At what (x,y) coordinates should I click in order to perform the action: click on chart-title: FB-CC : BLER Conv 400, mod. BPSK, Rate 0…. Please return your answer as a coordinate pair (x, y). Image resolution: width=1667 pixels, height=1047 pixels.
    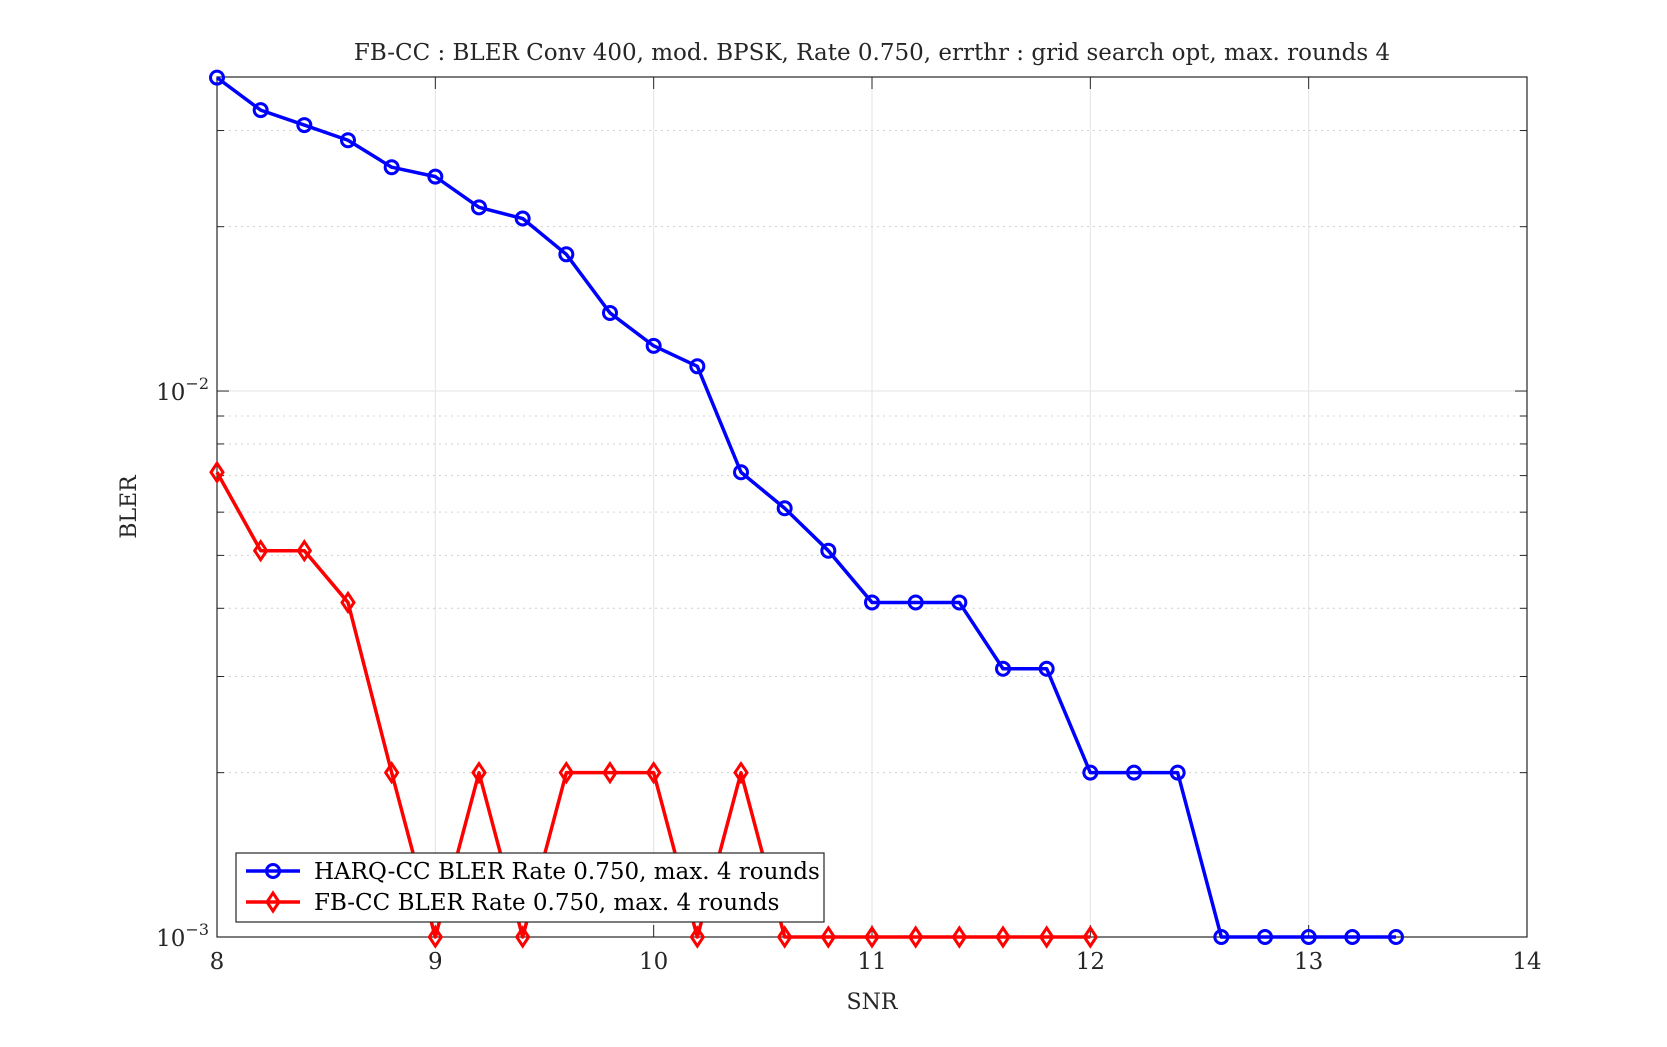
    Looking at the image, I should click on (872, 53).